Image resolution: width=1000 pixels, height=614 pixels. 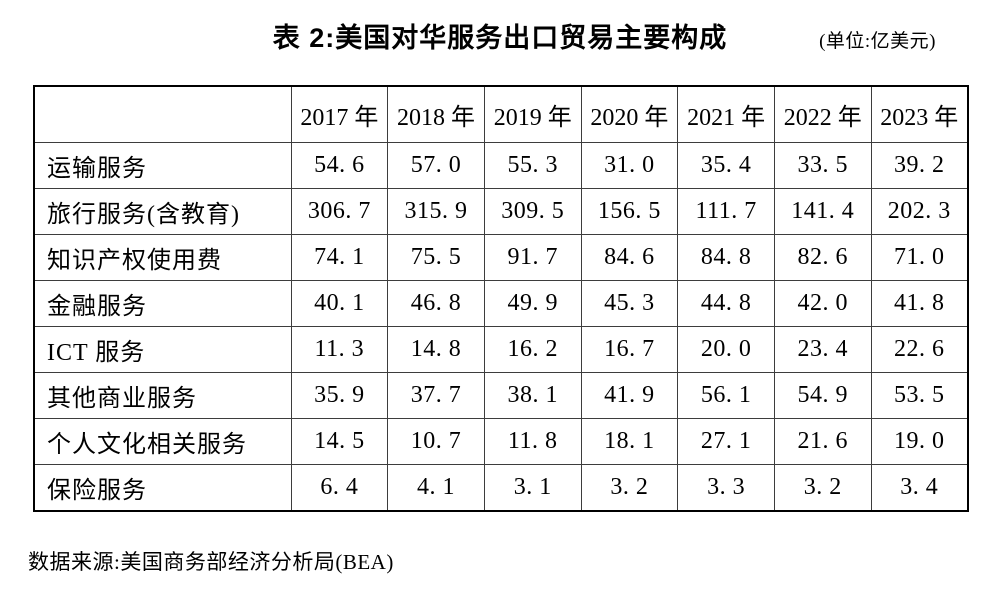 I want to click on value-cell: 141. 4, so click(x=822, y=211).